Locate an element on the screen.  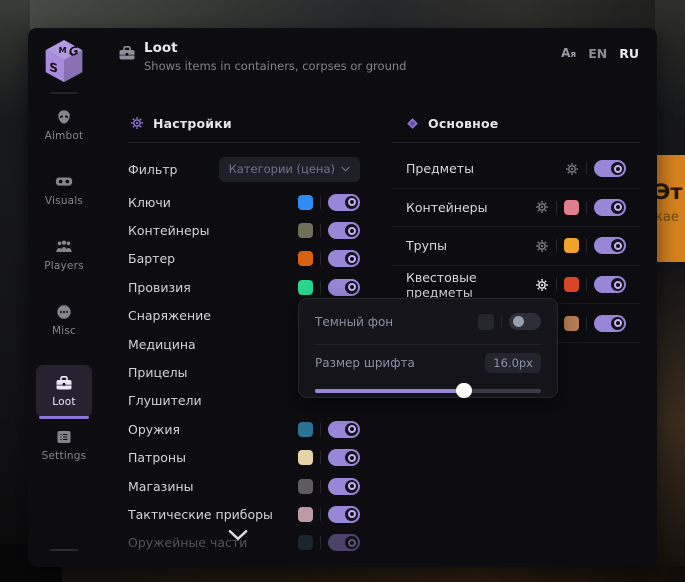
sidebar-item-label: Visuals is located at coordinates (64, 200).